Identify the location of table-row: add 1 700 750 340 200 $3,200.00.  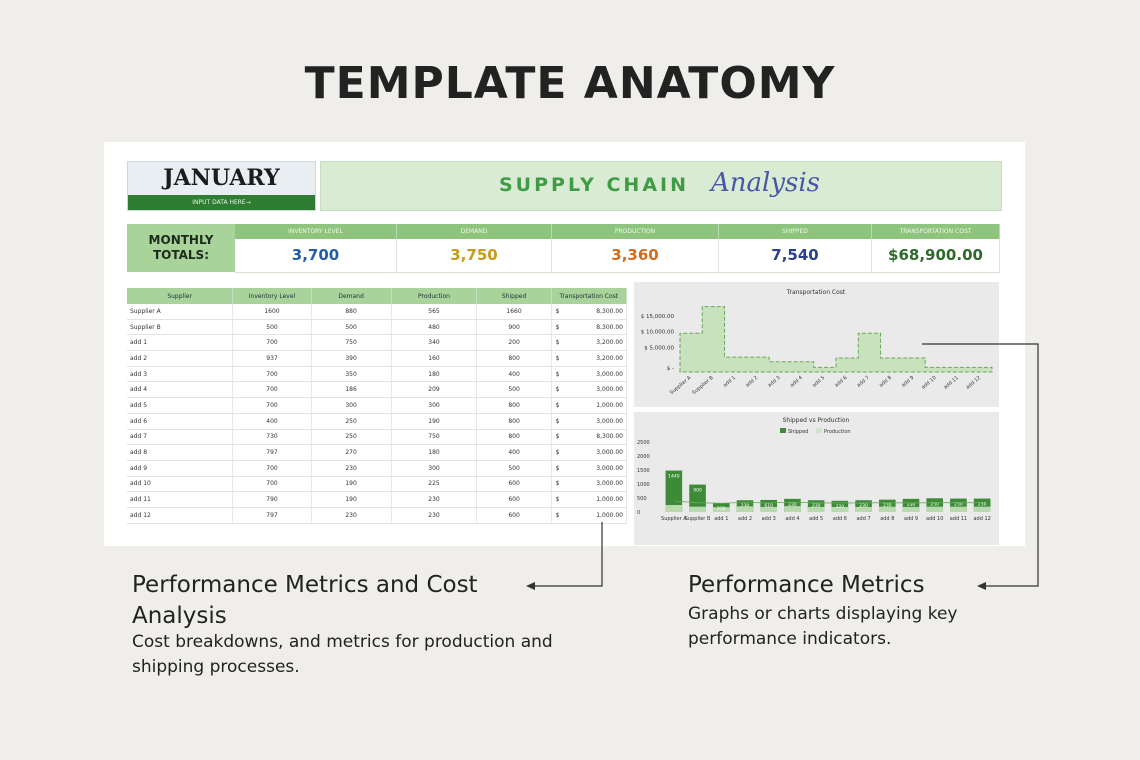
(377, 343).